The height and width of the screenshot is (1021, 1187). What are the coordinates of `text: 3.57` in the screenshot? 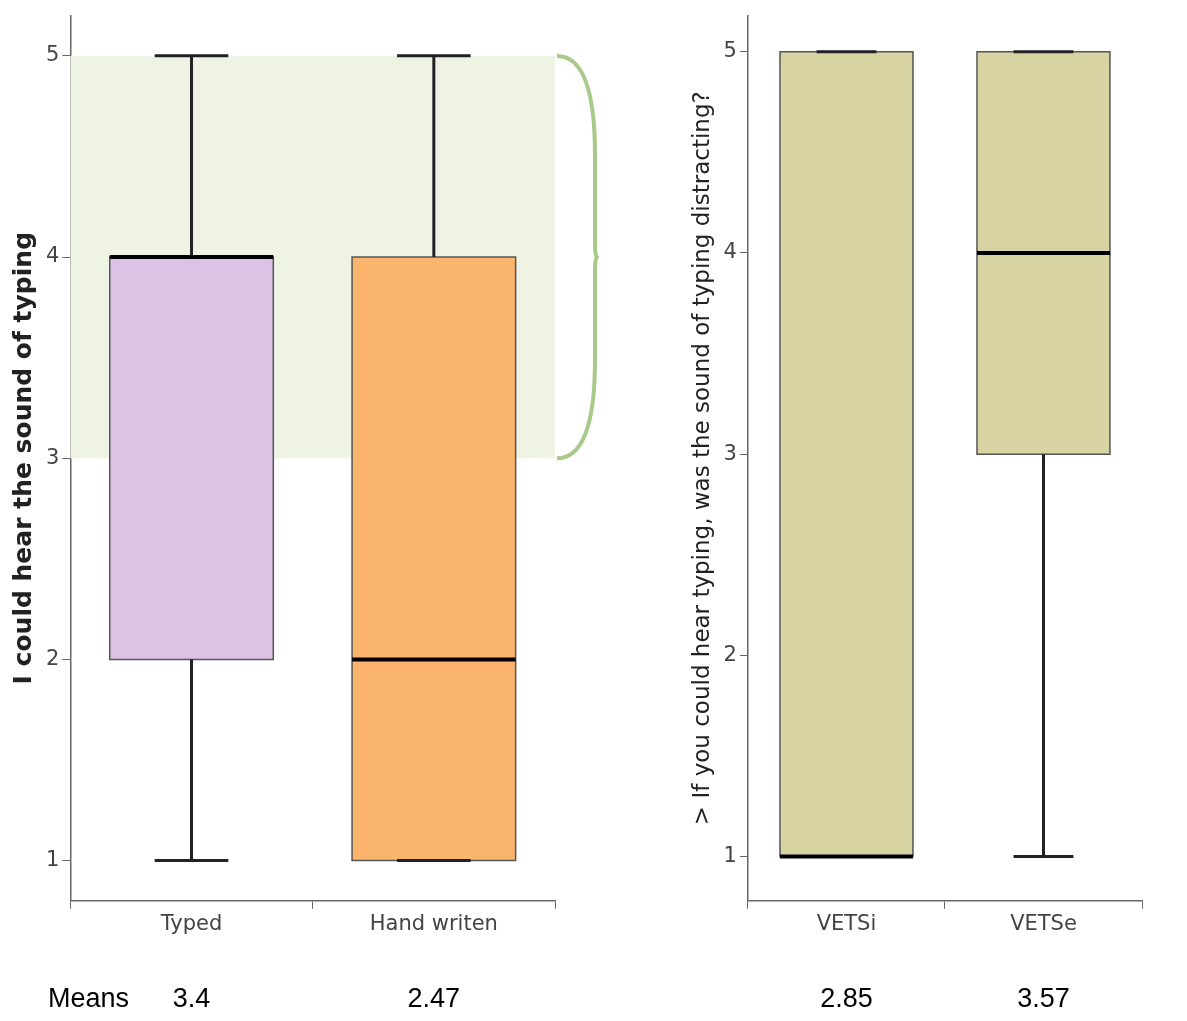 It's located at (1043, 998).